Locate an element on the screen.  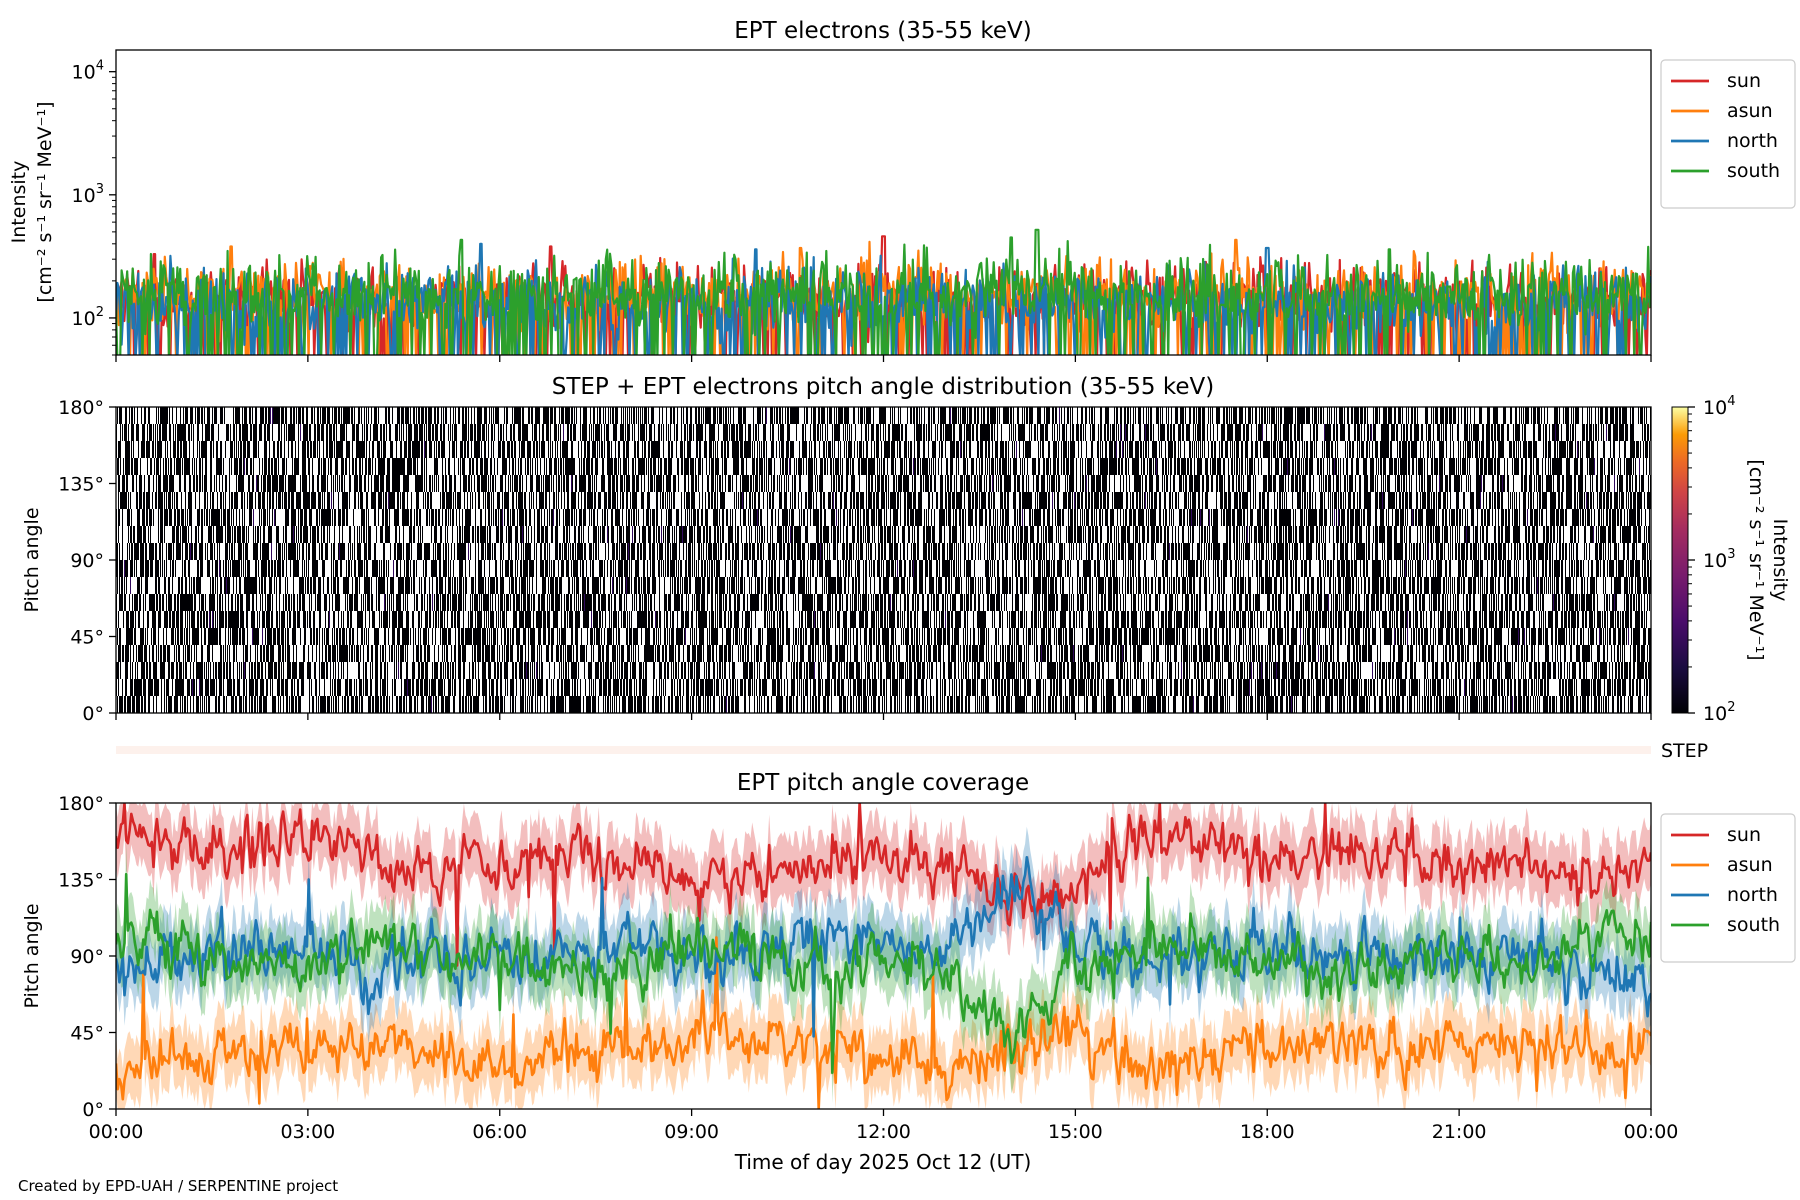
coverage-xtick-label: 12:00 is located at coordinates (883, 1132).